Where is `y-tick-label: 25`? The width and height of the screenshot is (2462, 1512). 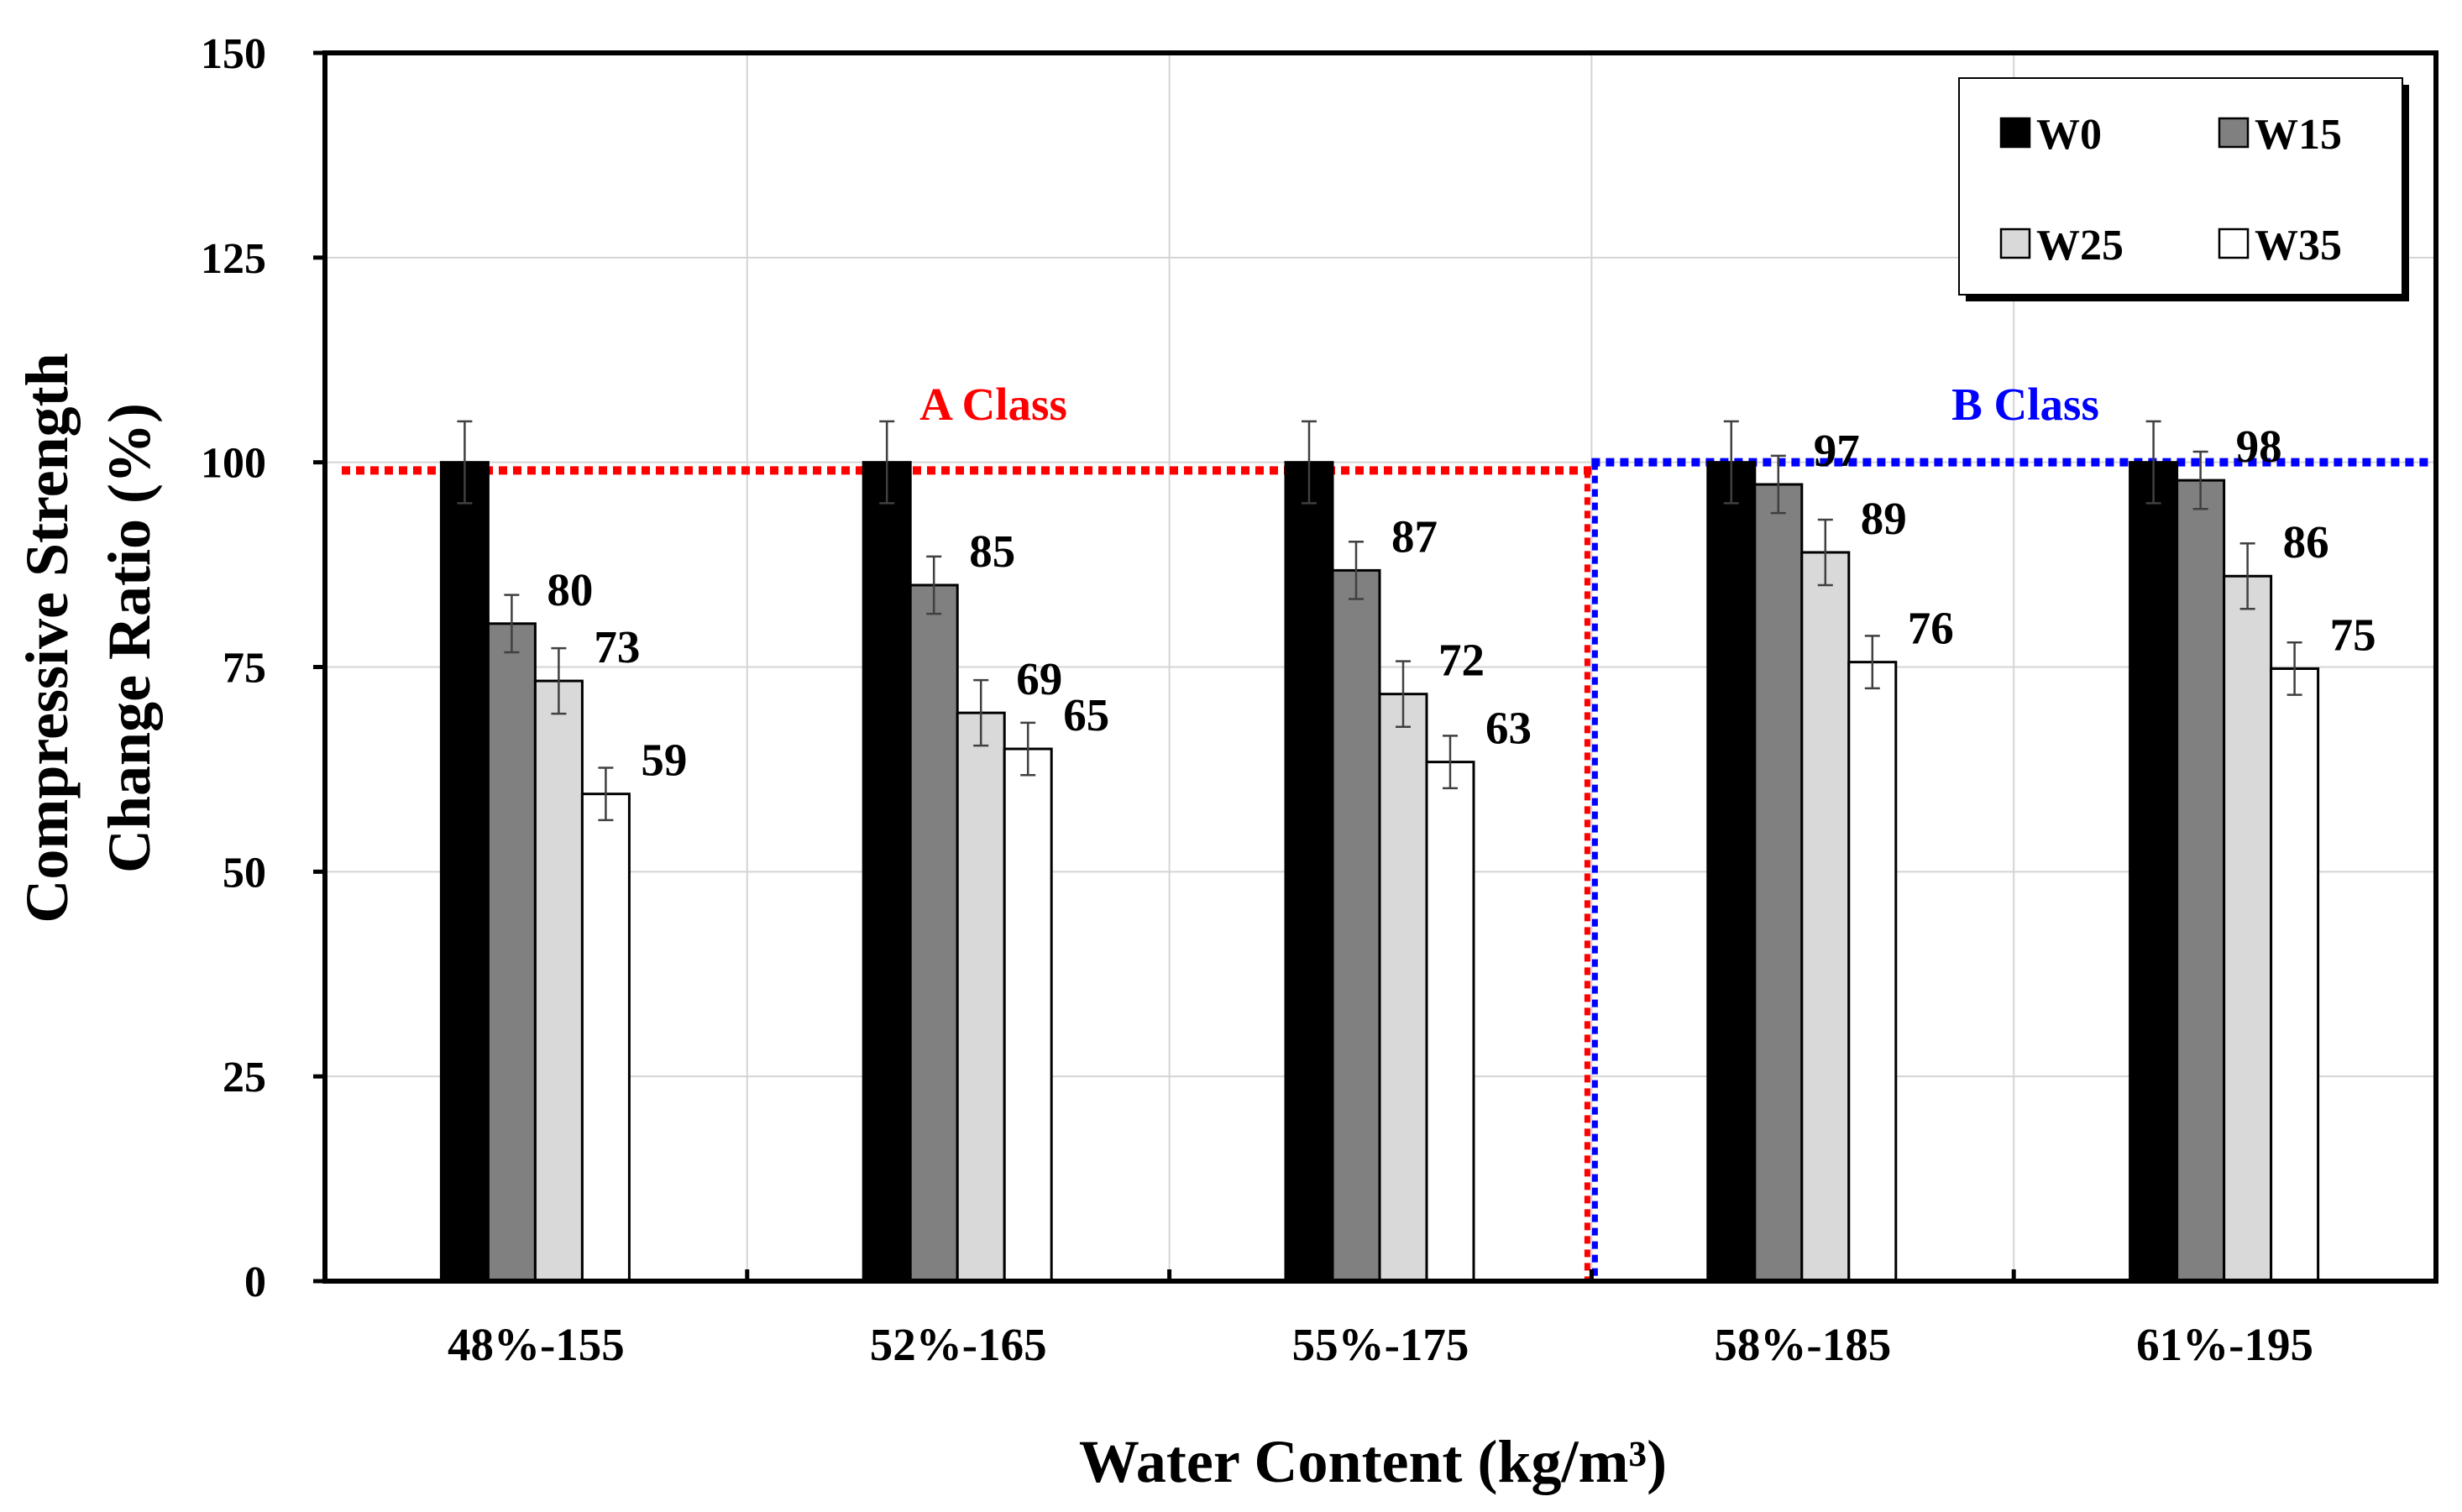 y-tick-label: 25 is located at coordinates (244, 1077).